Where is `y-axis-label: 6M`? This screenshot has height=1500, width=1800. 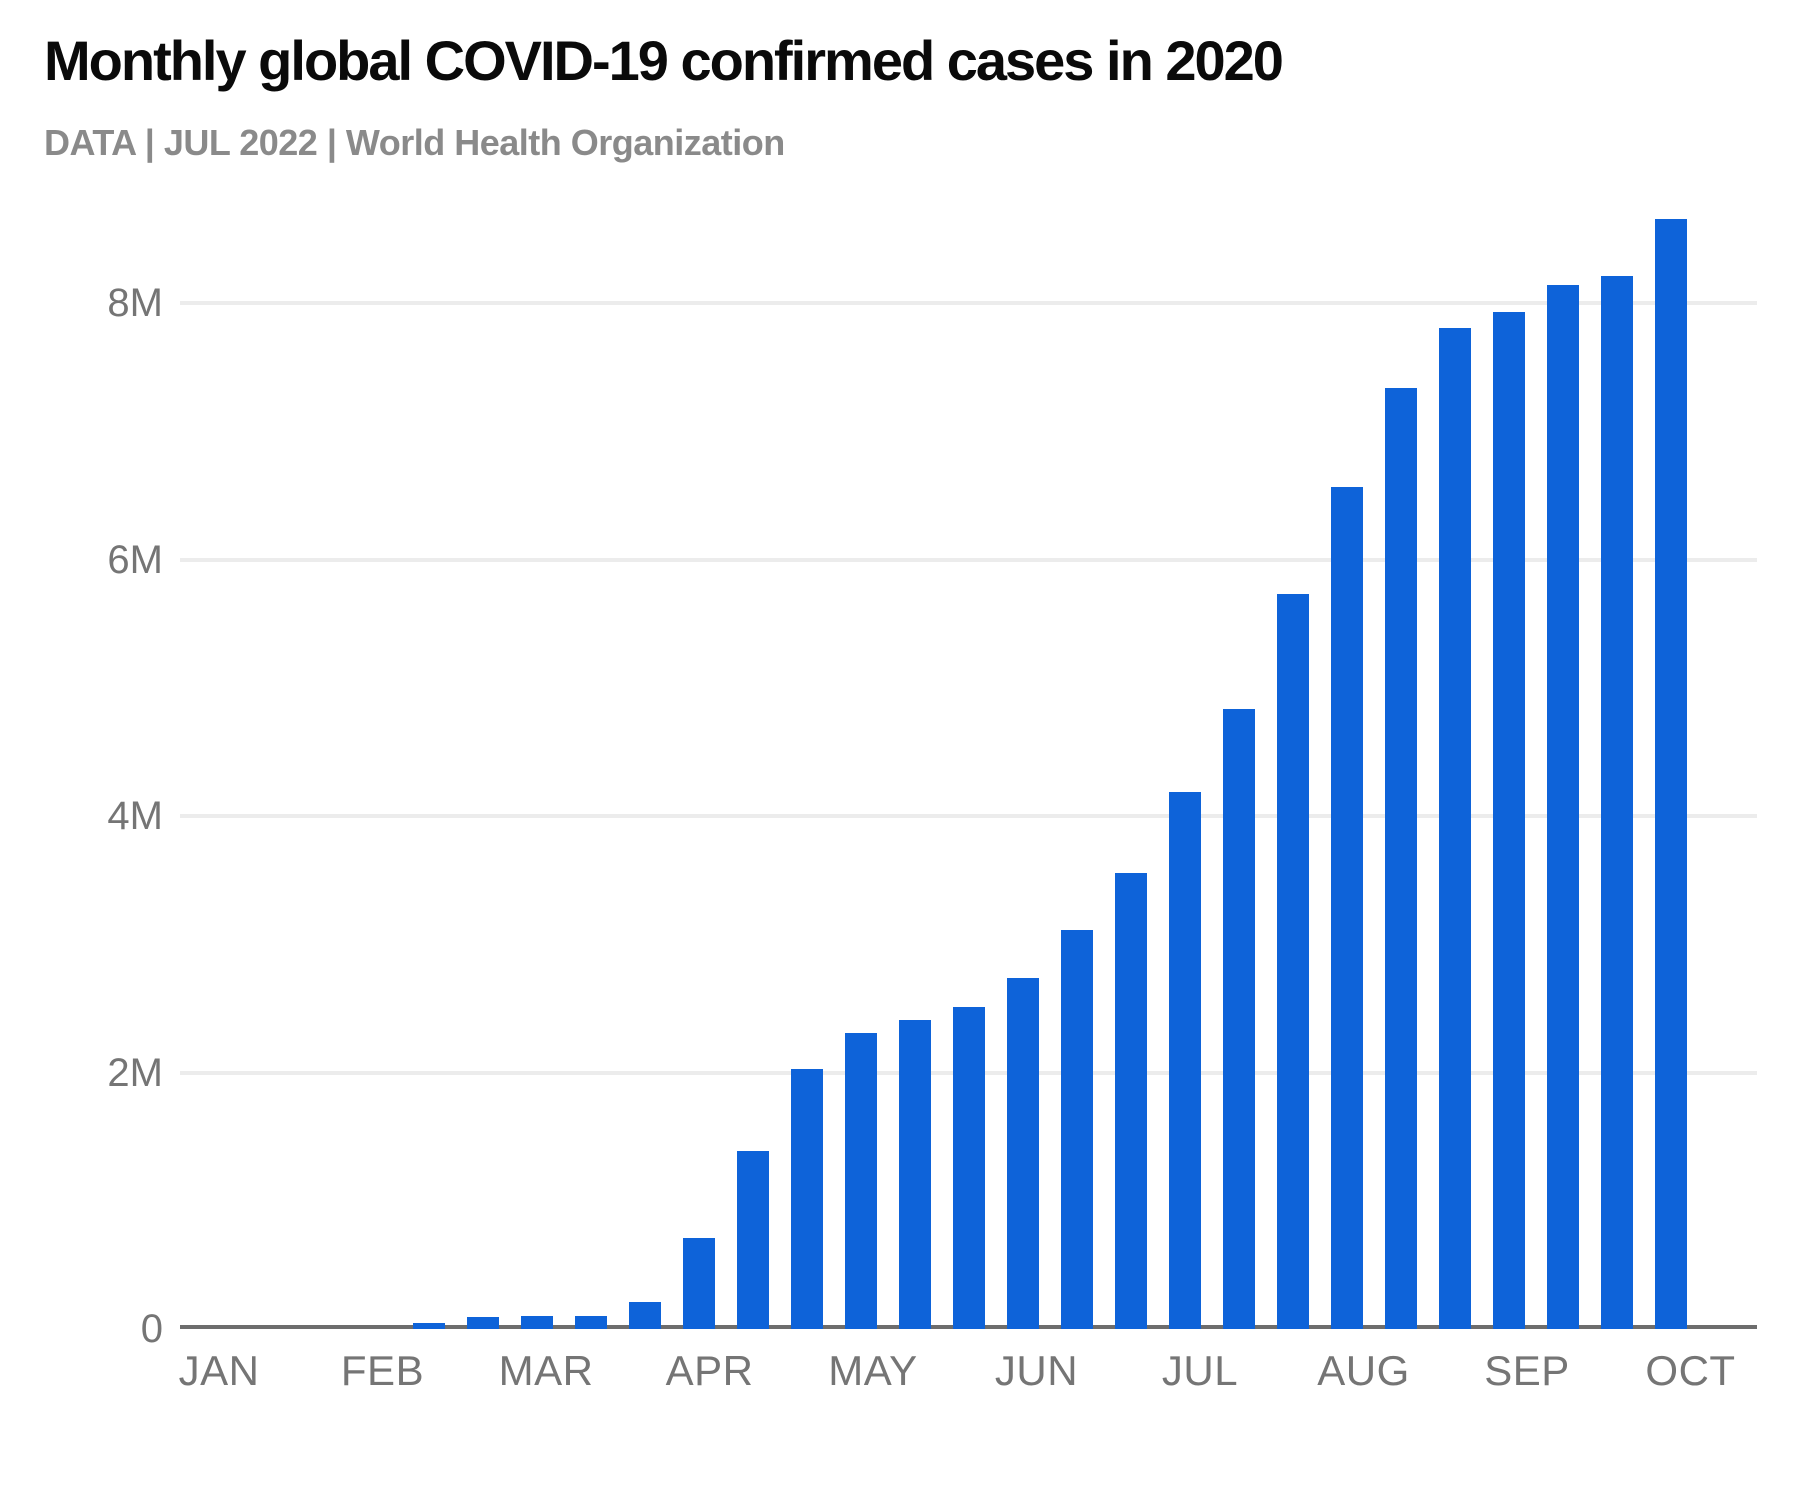
y-axis-label: 6M is located at coordinates (135, 559).